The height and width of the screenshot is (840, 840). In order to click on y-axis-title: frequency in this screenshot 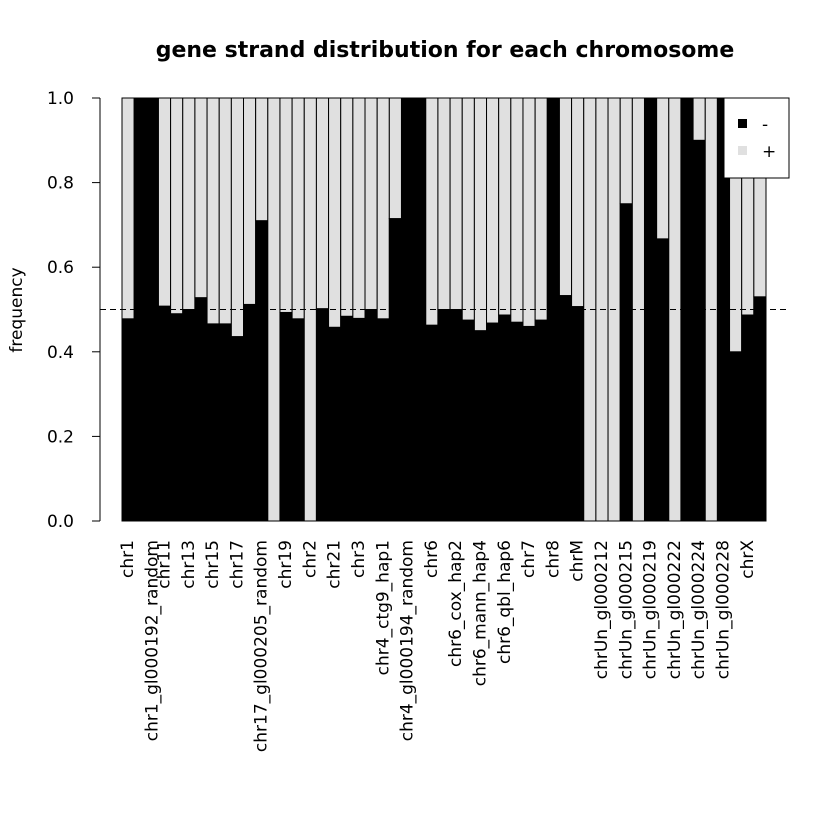, I will do `click(17, 309)`.